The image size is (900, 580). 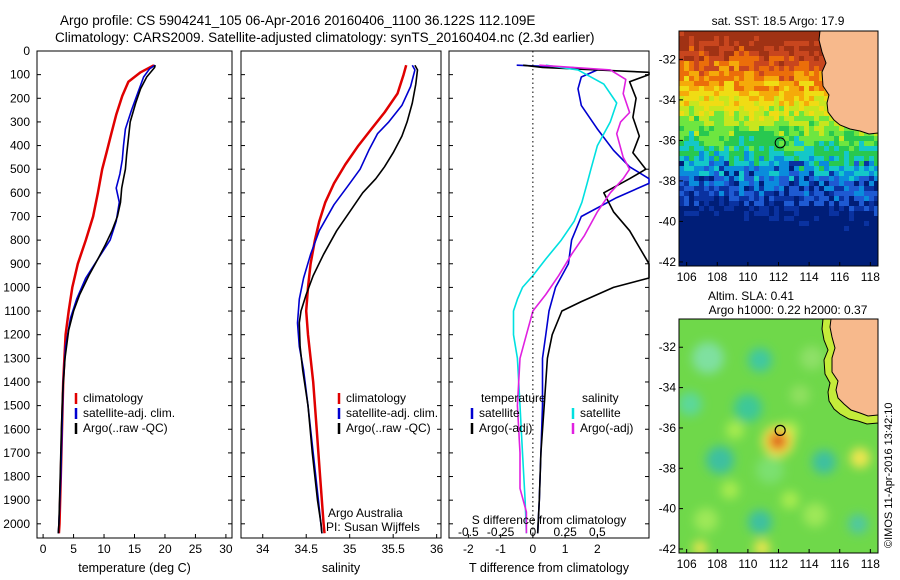 What do you see at coordinates (437, 549) in the screenshot?
I see `salinity-xtick-label: 36` at bounding box center [437, 549].